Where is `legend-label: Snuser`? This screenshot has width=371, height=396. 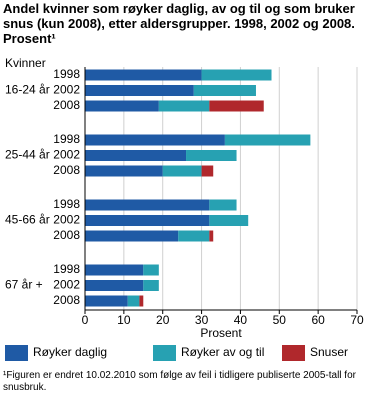
legend-label: Snuser is located at coordinates (329, 352).